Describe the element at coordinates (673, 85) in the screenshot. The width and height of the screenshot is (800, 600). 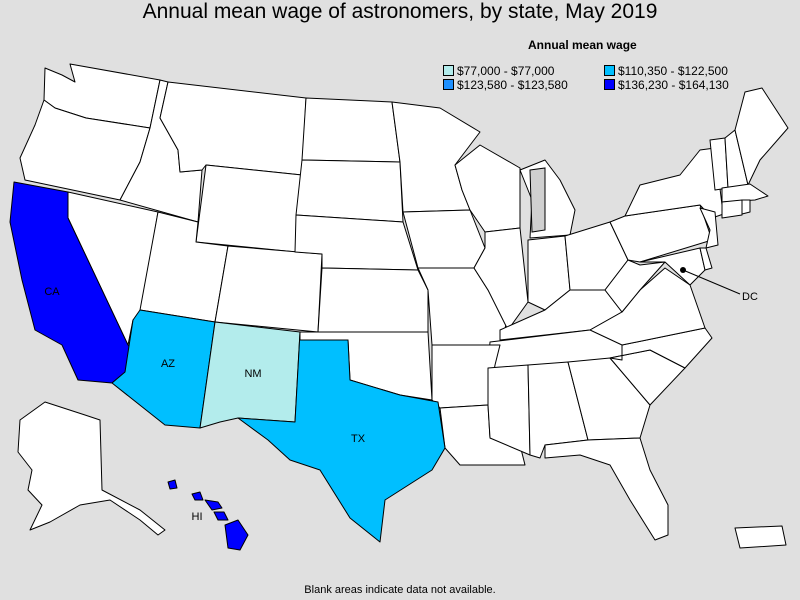
I see `legend-label: $136,230 - $164,130` at that location.